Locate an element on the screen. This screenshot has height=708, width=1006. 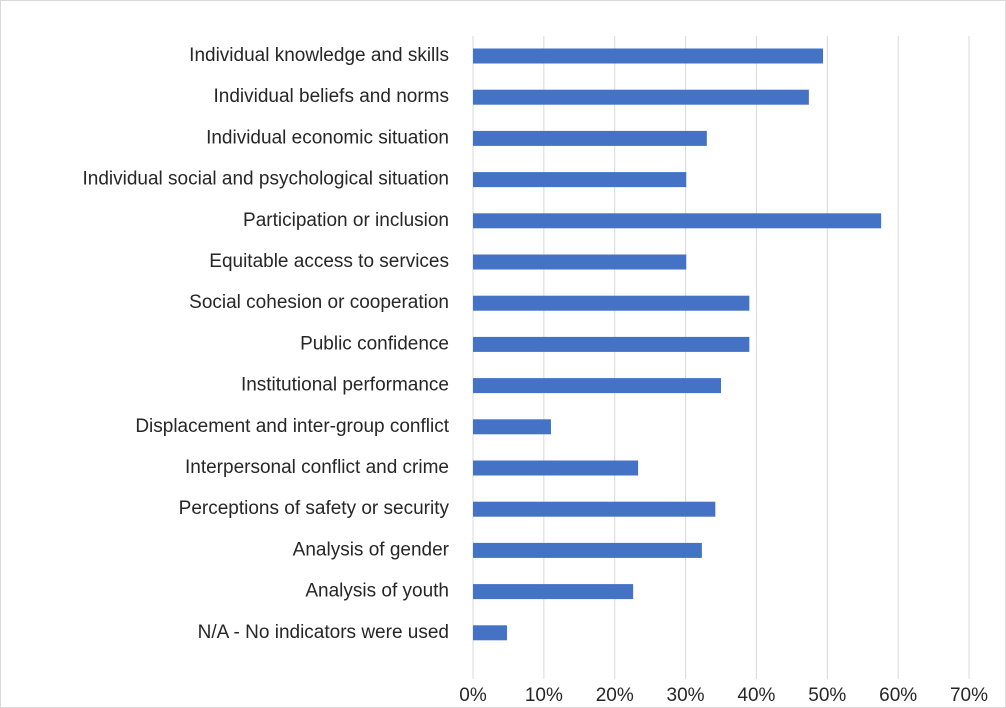
category-label: Individual beliefs and norms is located at coordinates (331, 96).